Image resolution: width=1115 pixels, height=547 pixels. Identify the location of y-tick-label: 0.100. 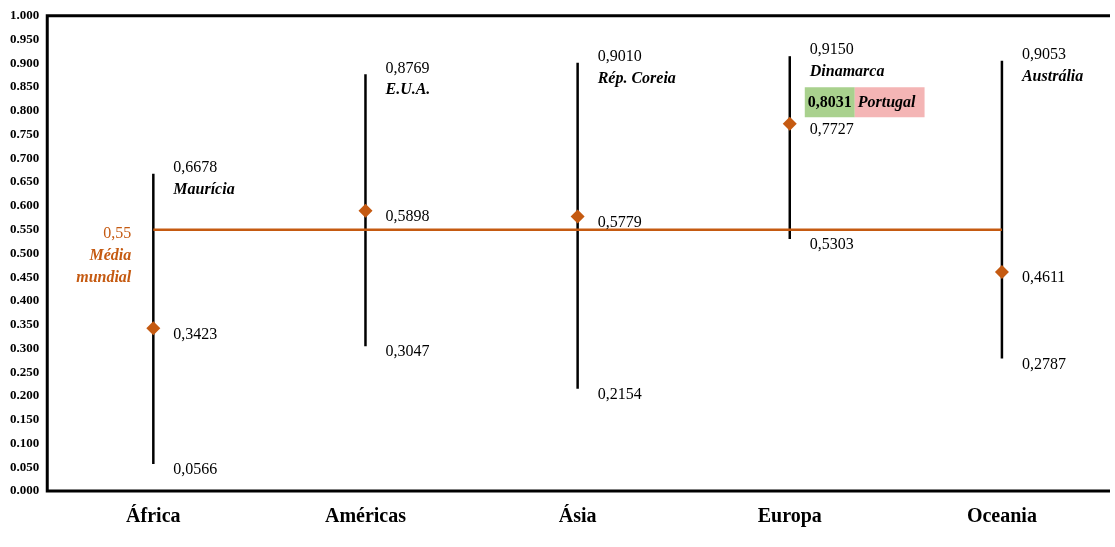
(25, 442).